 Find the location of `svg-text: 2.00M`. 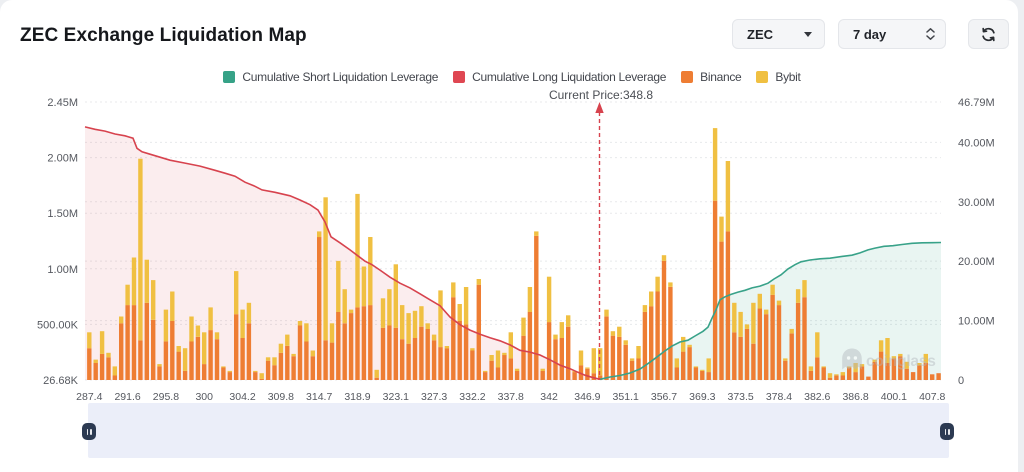

svg-text: 2.00M is located at coordinates (62, 159).